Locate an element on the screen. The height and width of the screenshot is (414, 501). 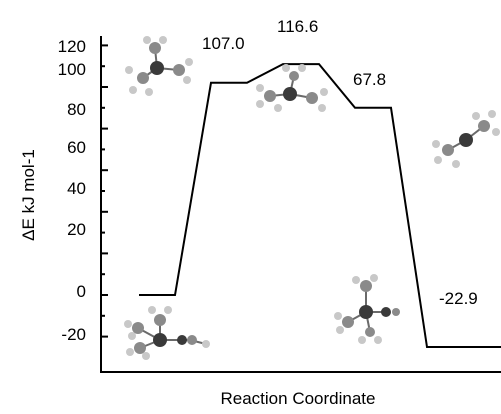
y-tick-label: 20 is located at coordinates (76, 229).